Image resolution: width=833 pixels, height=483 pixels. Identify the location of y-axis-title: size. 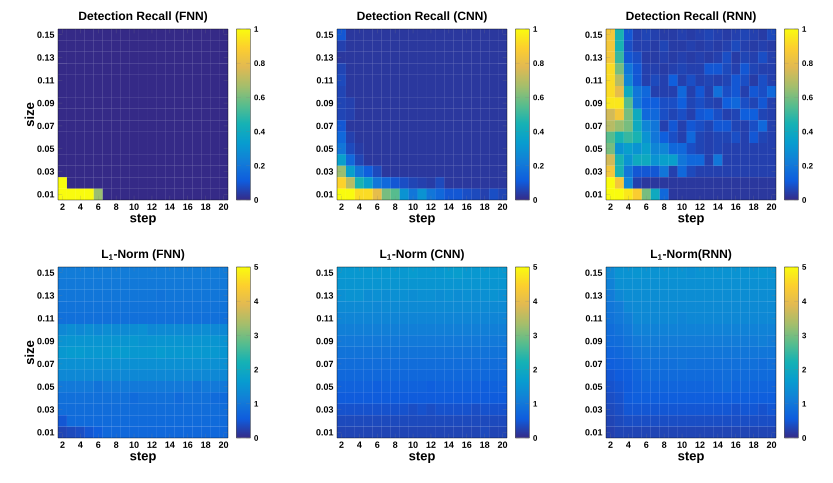
(29, 114).